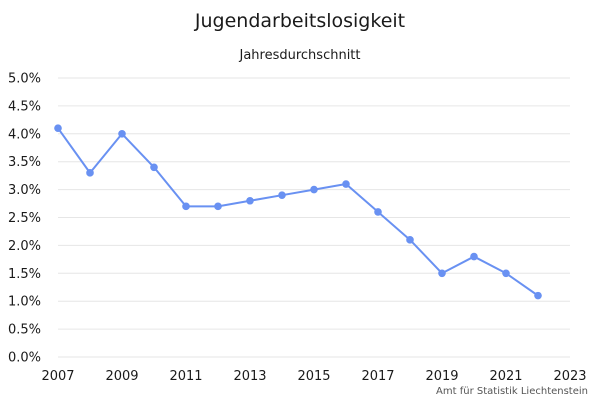  I want to click on x-tick-label: 2007, so click(57, 376).